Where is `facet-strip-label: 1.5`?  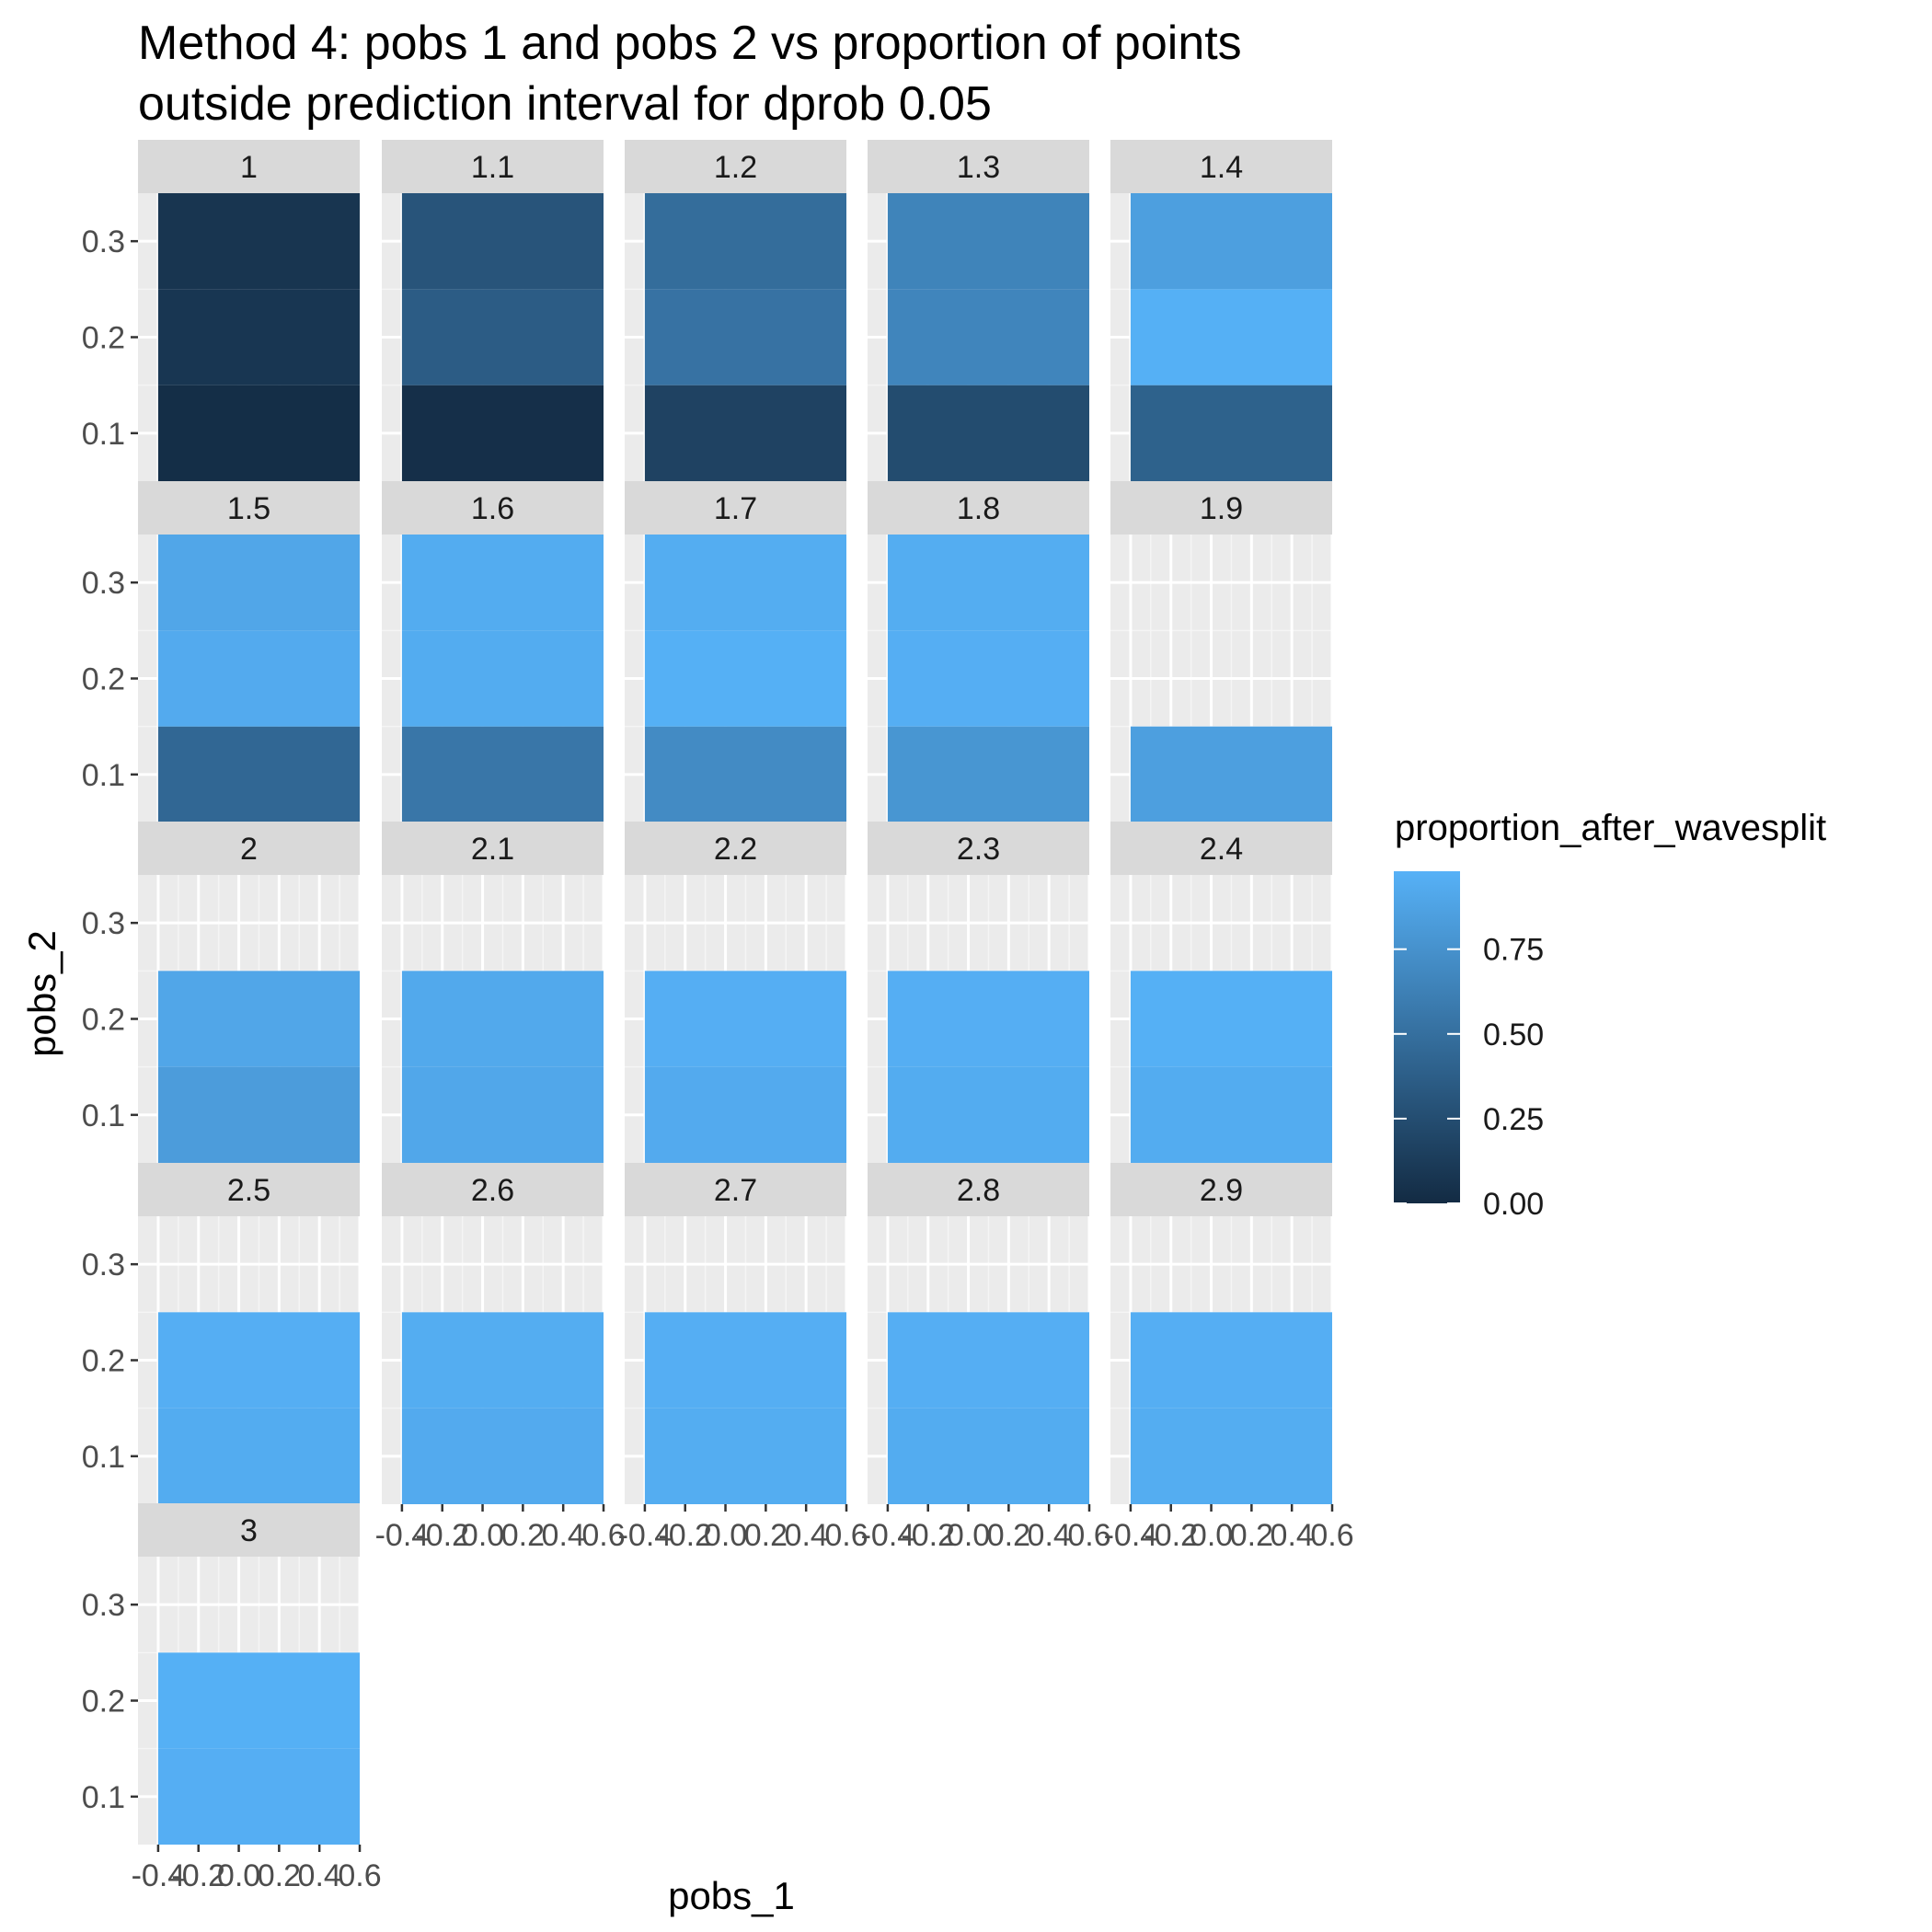
facet-strip-label: 1.5 is located at coordinates (248, 508).